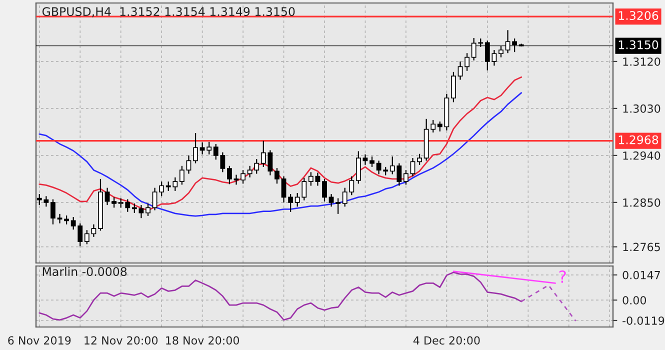  What do you see at coordinates (641, 61) in the screenshot?
I see `y-tick-label: 1.3120` at bounding box center [641, 61].